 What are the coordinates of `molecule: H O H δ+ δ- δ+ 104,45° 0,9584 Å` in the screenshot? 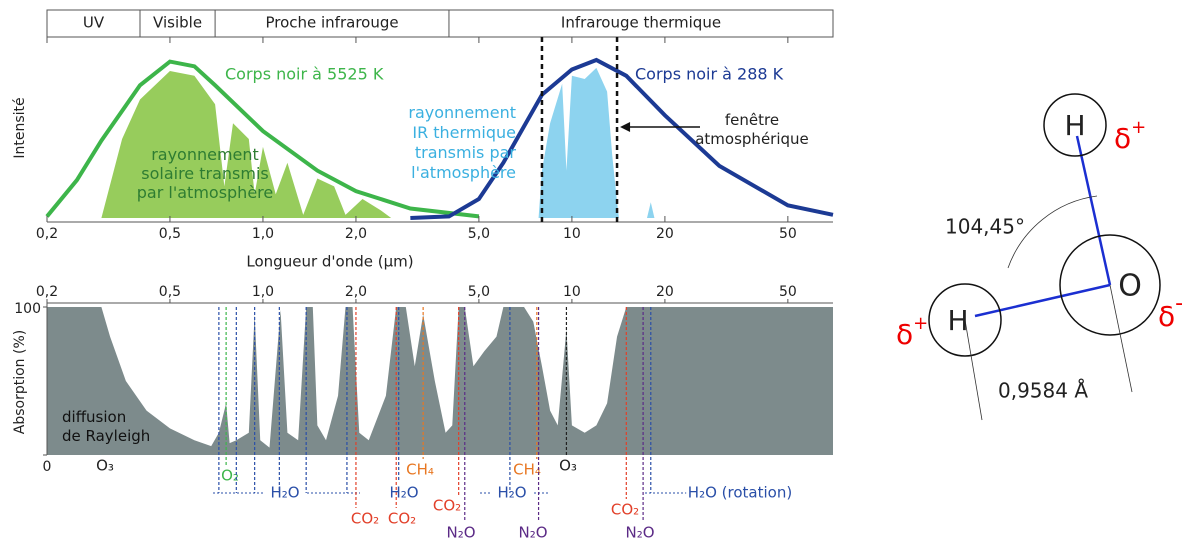 It's located at (1039, 257).